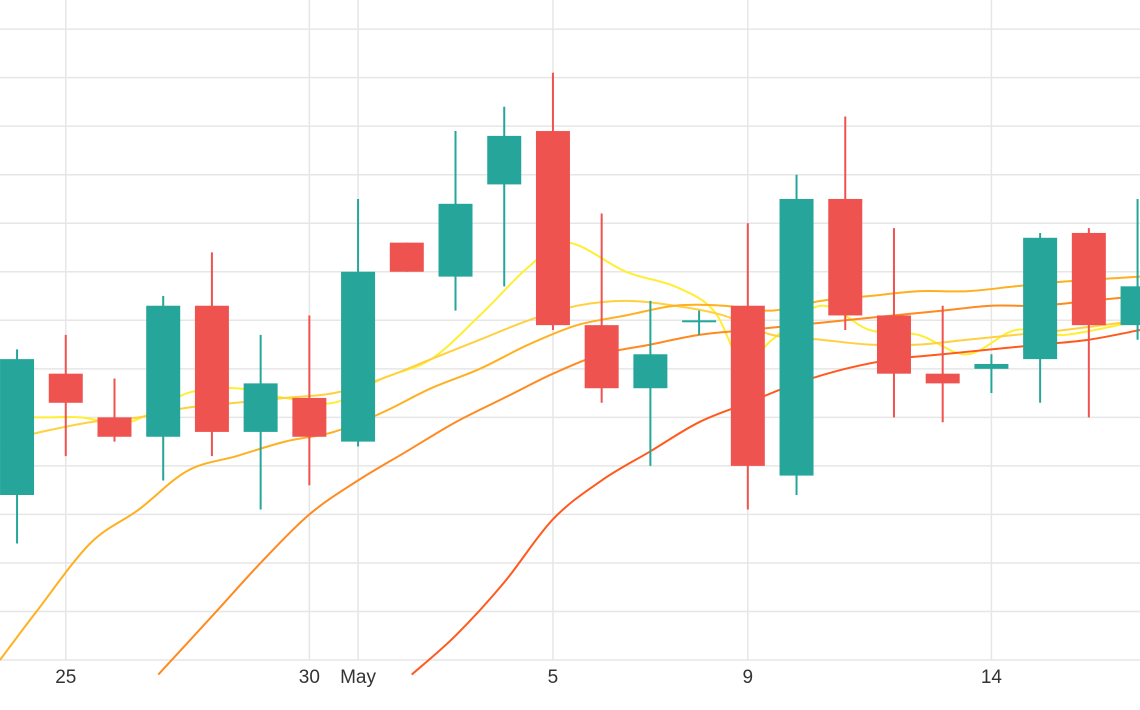 Image resolution: width=1140 pixels, height=710 pixels. I want to click on x-tick-label: 9, so click(748, 677).